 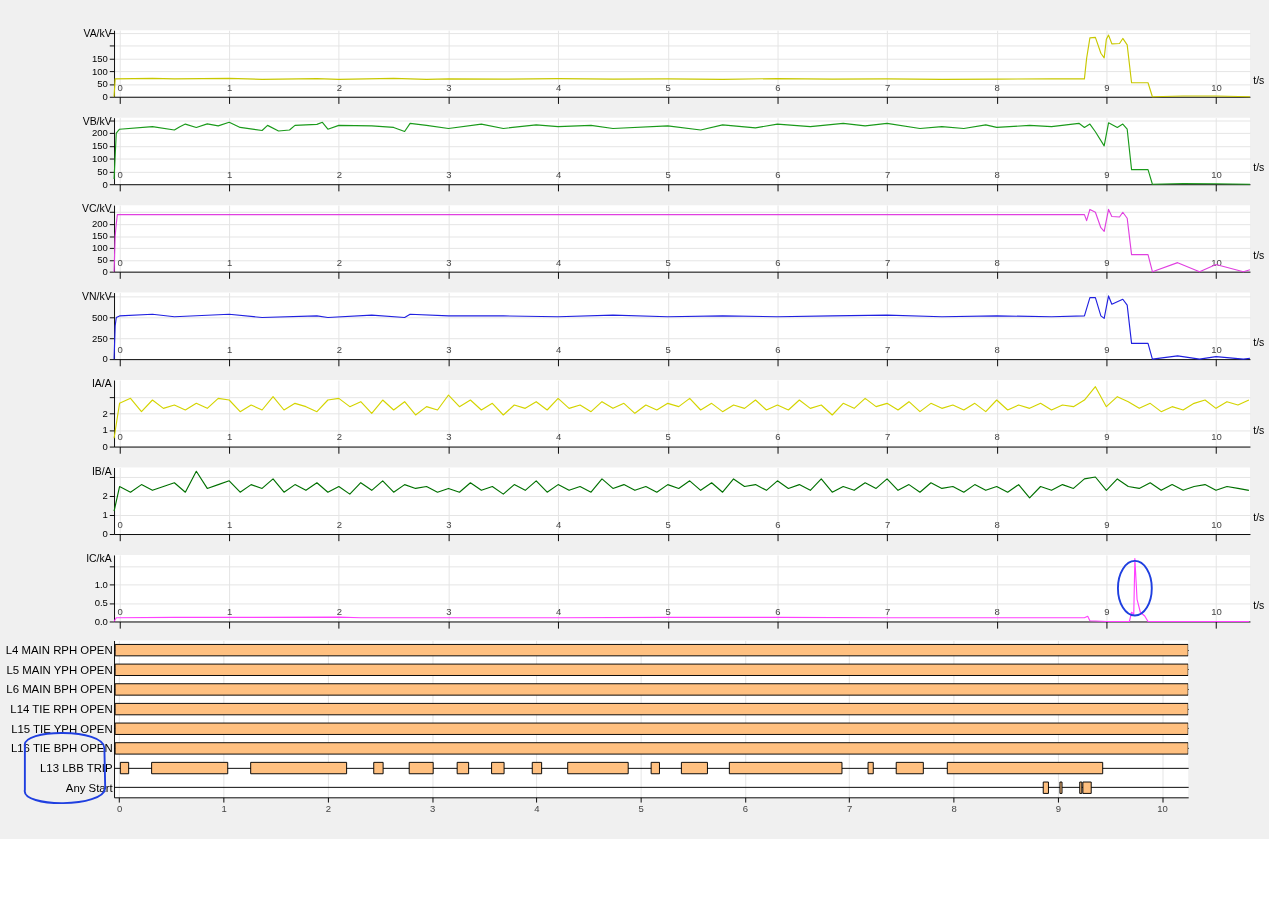 What do you see at coordinates (101, 584) in the screenshot?
I see `y-tick-label: 1.0` at bounding box center [101, 584].